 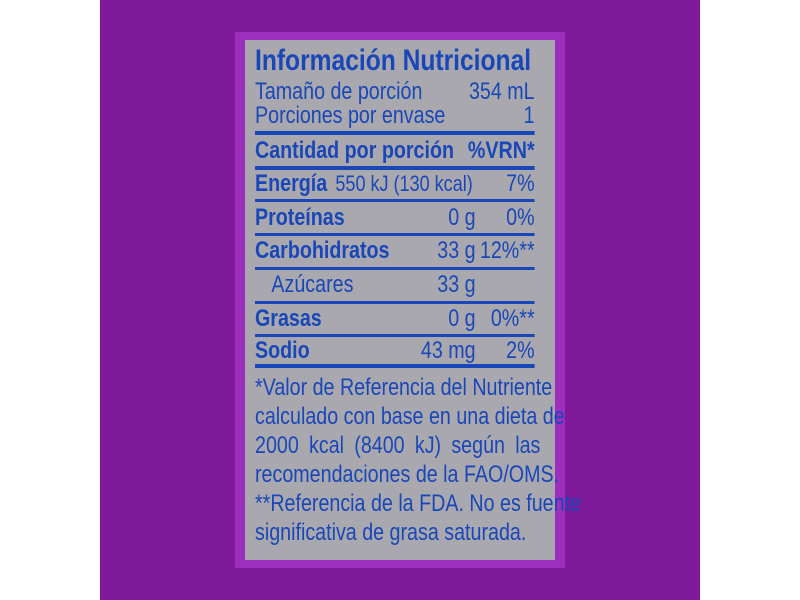 I want to click on label-title: Información Nutricional, so click(x=393, y=60).